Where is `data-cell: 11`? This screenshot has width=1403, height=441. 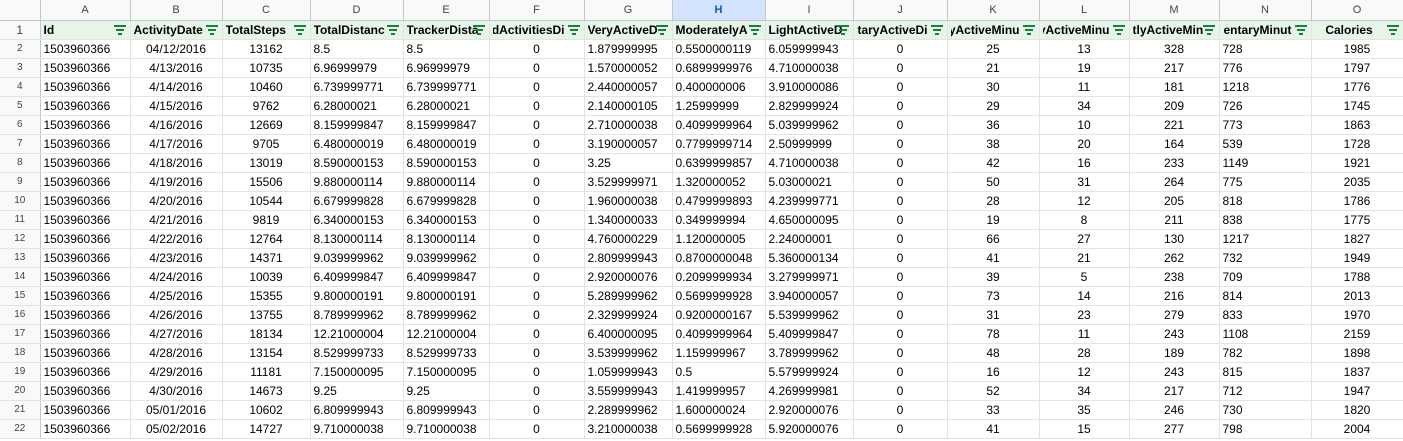 data-cell: 11 is located at coordinates (1084, 334).